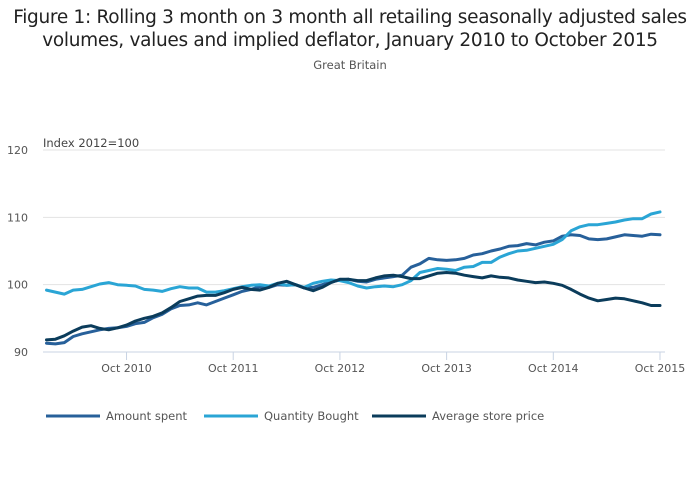 Image resolution: width=700 pixels, height=502 pixels. What do you see at coordinates (17, 150) in the screenshot?
I see `y-tick-label: 120` at bounding box center [17, 150].